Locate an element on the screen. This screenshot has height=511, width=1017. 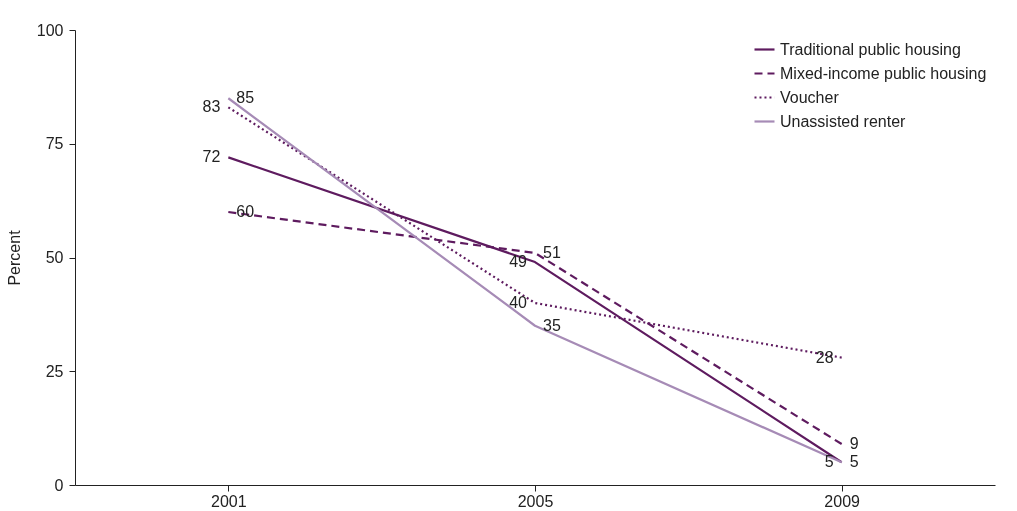
data-label: 35 is located at coordinates (552, 325).